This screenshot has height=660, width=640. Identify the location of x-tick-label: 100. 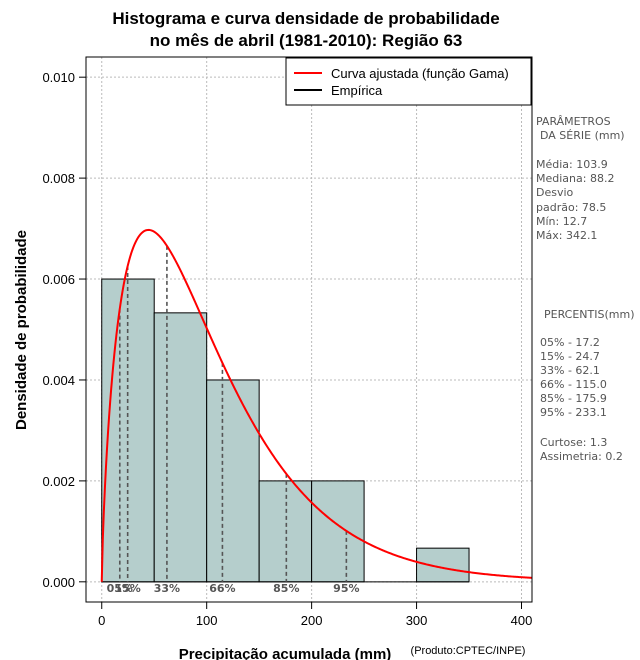
(207, 620).